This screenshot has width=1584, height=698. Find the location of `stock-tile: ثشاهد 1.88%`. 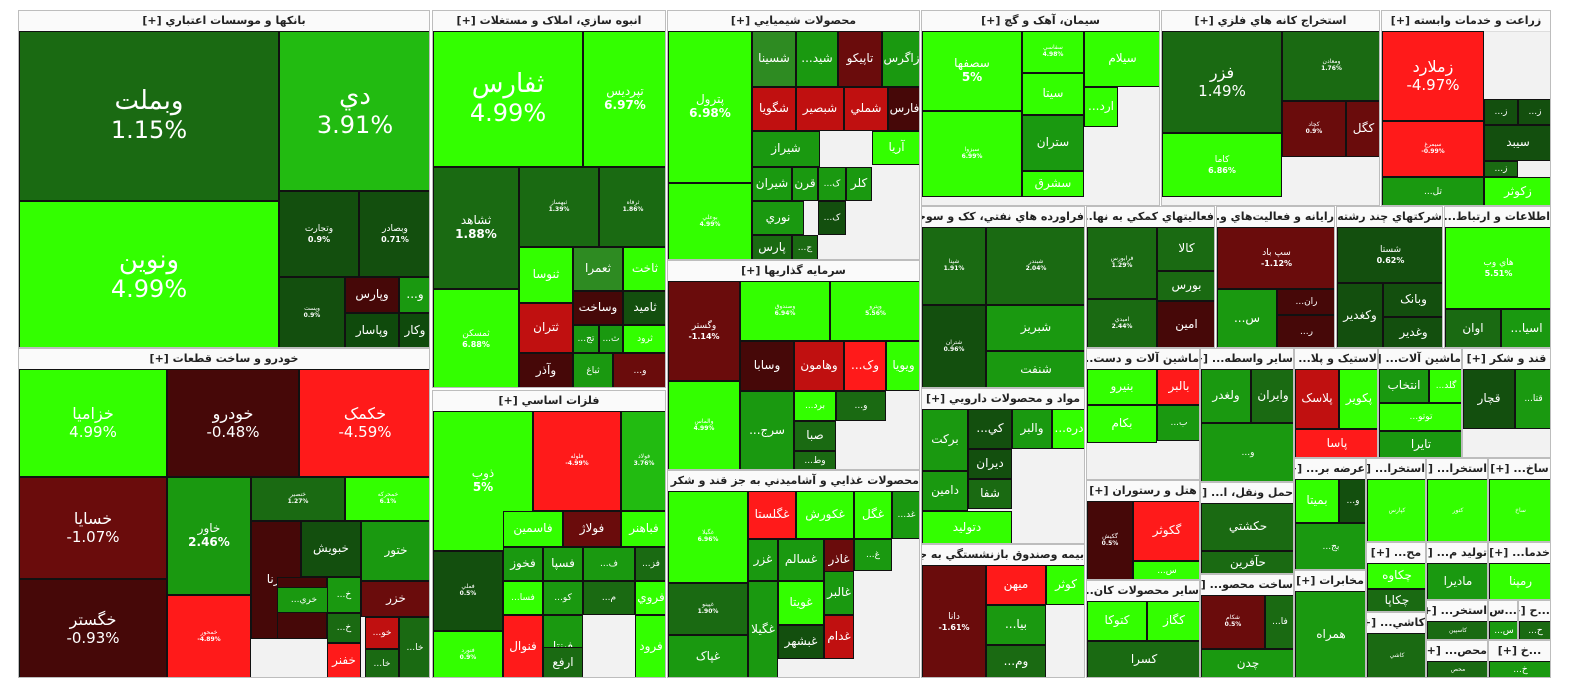

stock-tile: ثشاهد 1.88% is located at coordinates (476, 228).